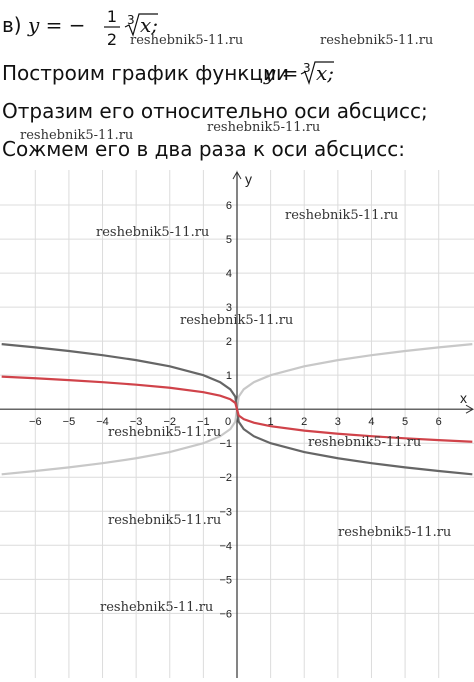 This screenshot has height=682, width=474. Describe the element at coordinates (228, 422) in the screenshot. I see `x-tick-label: 0` at that location.